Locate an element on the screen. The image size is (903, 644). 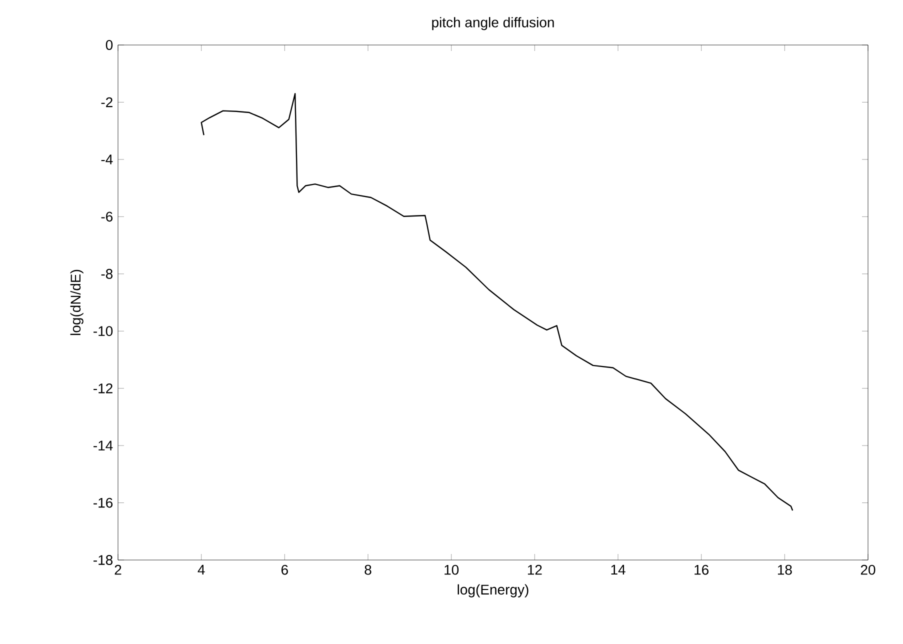
x-tick-label: 20 is located at coordinates (868, 569).